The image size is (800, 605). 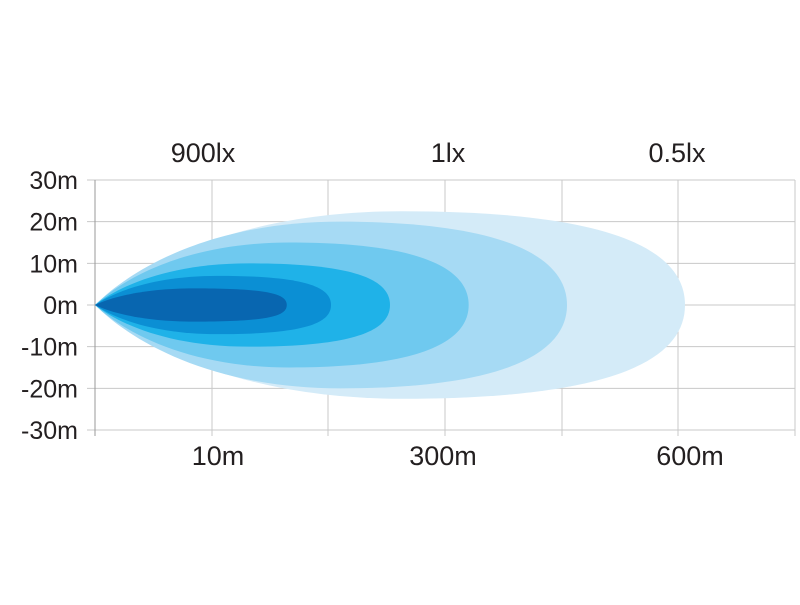 I want to click on lux-label: 1lx, so click(x=448, y=153).